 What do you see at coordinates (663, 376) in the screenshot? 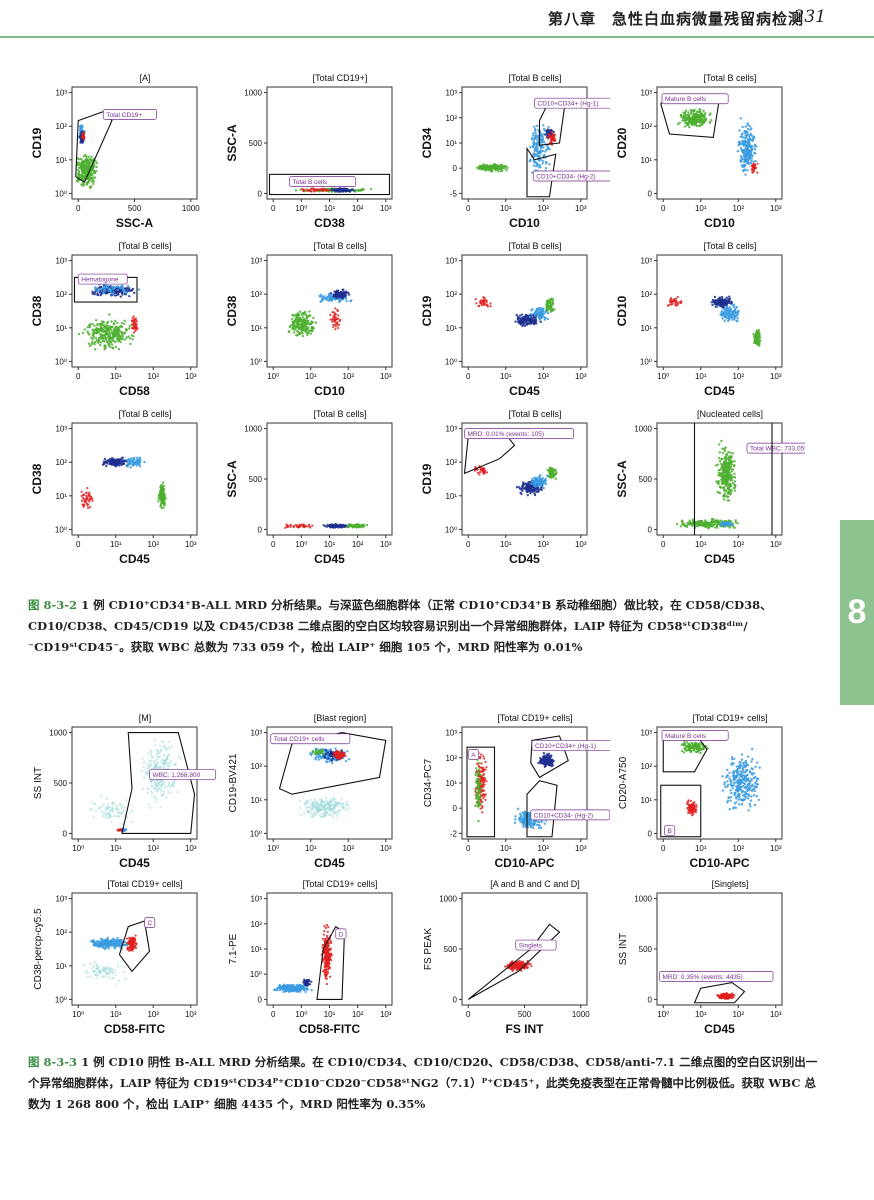
I see `x-tick-label: 10⁰` at bounding box center [663, 376].